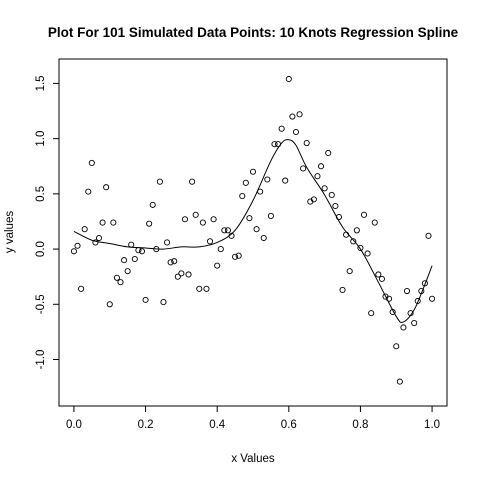 The image size is (480, 480). What do you see at coordinates (253, 418) in the screenshot?
I see `x-axis: 0.0 0.2 0.4 0.6 0.8 1.0` at bounding box center [253, 418].